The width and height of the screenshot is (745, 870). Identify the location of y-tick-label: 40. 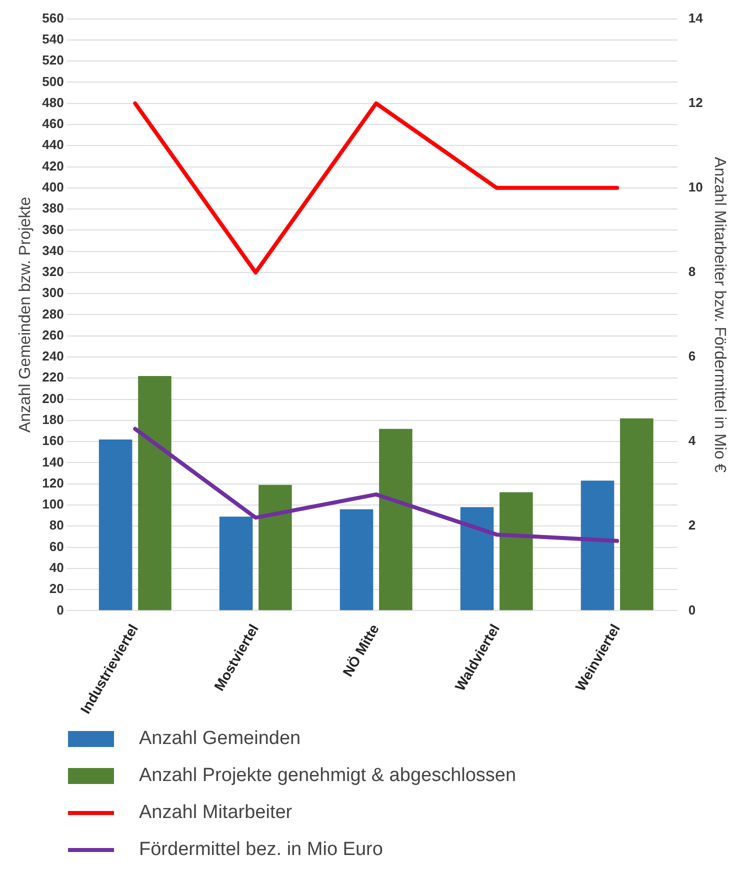
(56, 567).